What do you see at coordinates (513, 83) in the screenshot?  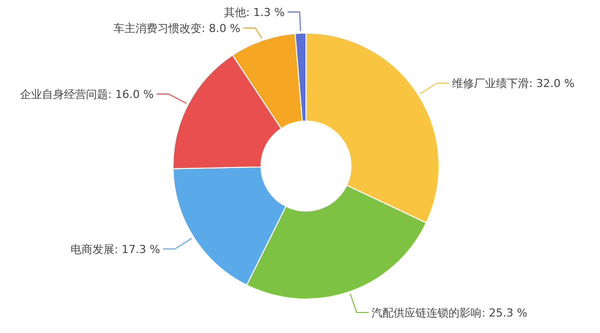 I see `slice-label: 维修厂业绩下滑: 32.0 %` at bounding box center [513, 83].